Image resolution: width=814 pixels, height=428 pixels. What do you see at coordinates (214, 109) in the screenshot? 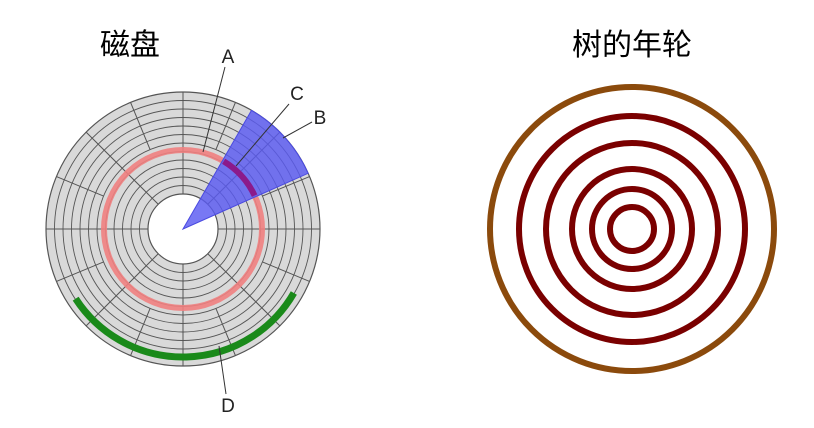
I see `callout-line-a` at bounding box center [214, 109].